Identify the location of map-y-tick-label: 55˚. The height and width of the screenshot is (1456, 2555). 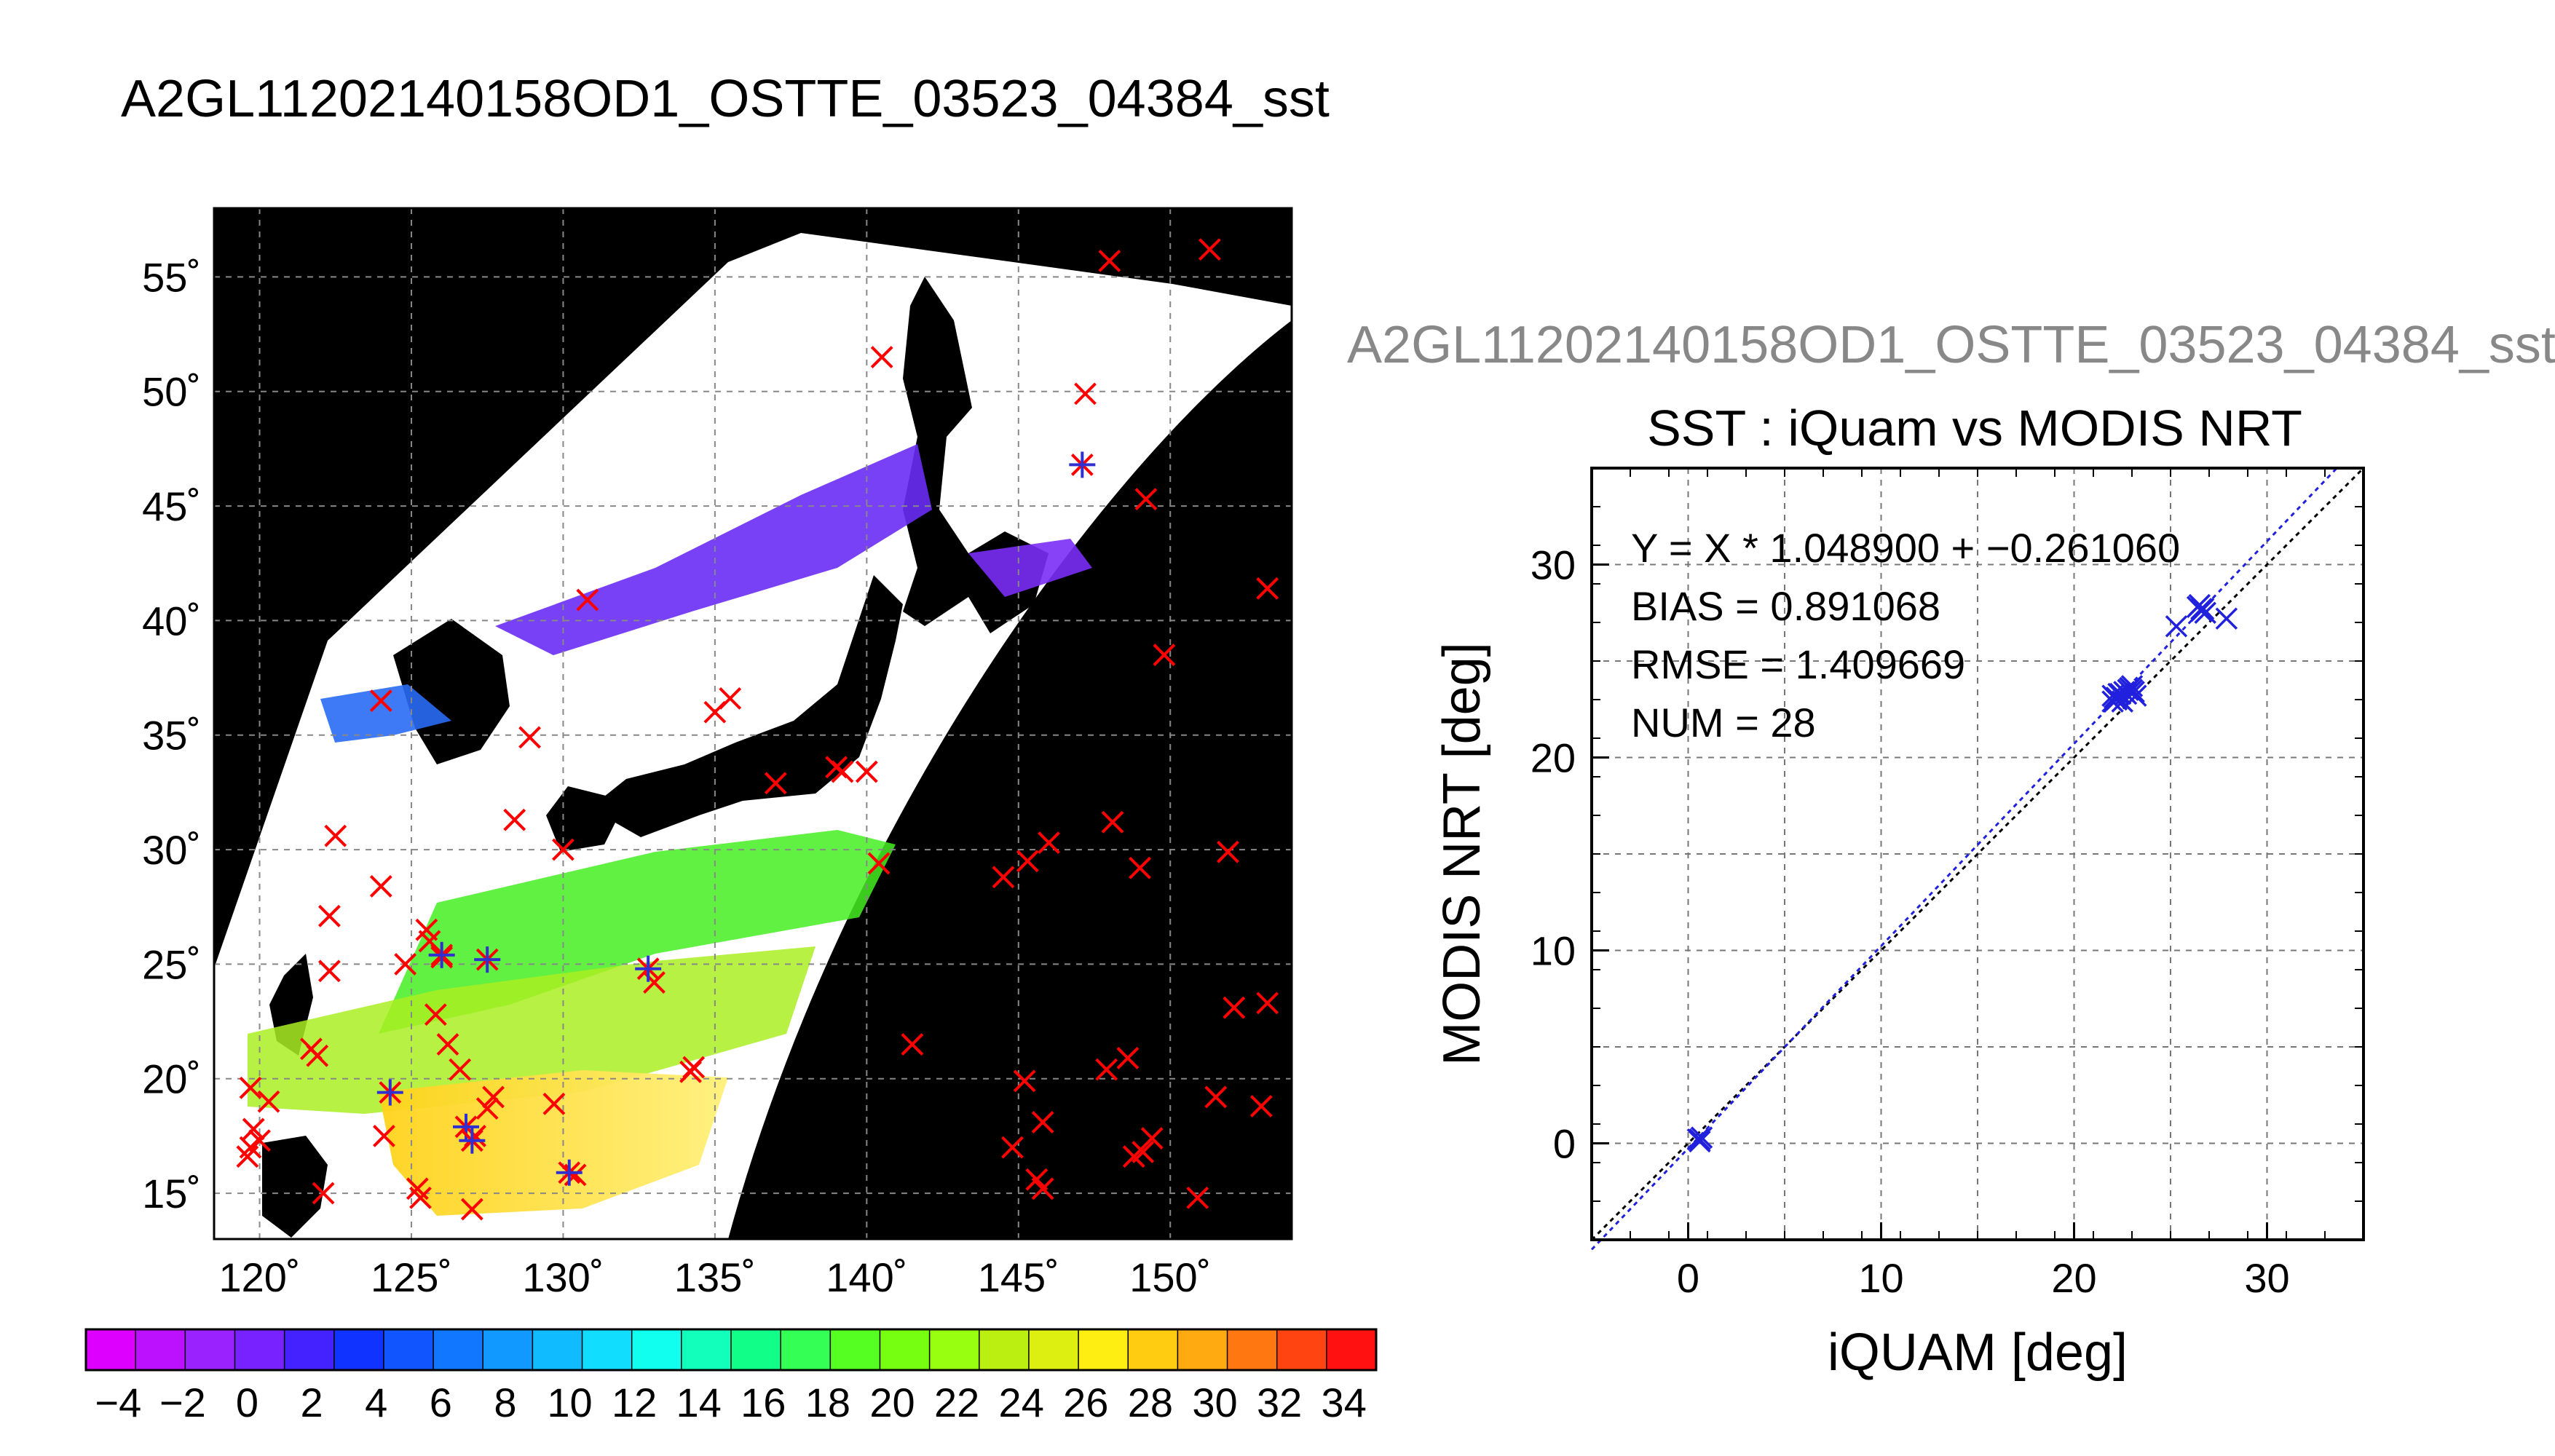
(171, 277).